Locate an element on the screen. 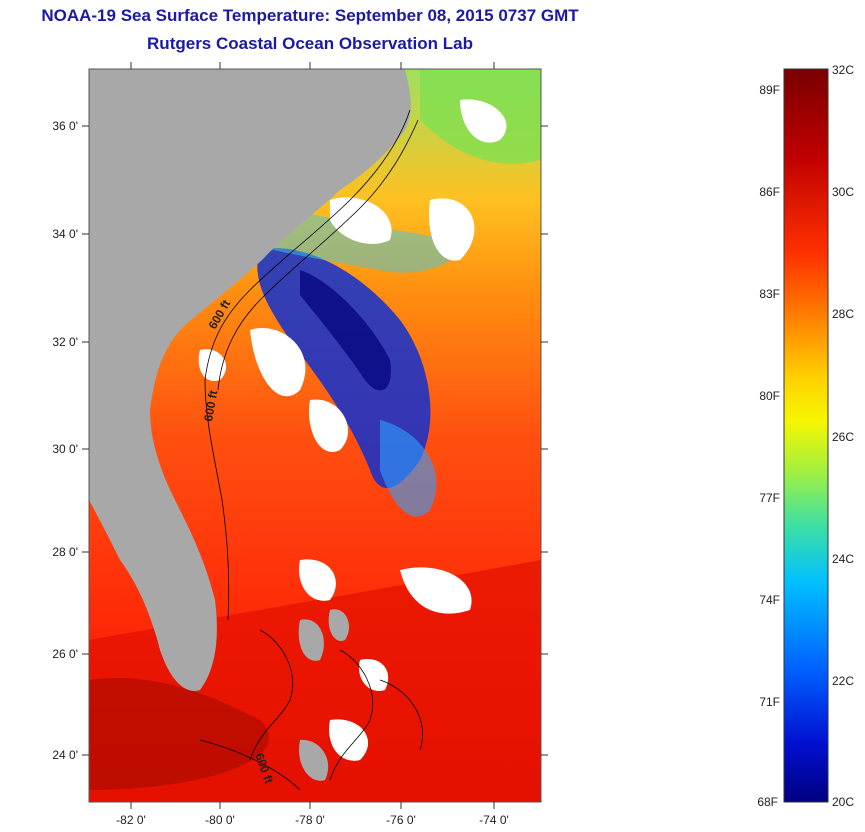 The width and height of the screenshot is (865, 832). lat-tick-label: 24 0' is located at coordinates (65, 755).